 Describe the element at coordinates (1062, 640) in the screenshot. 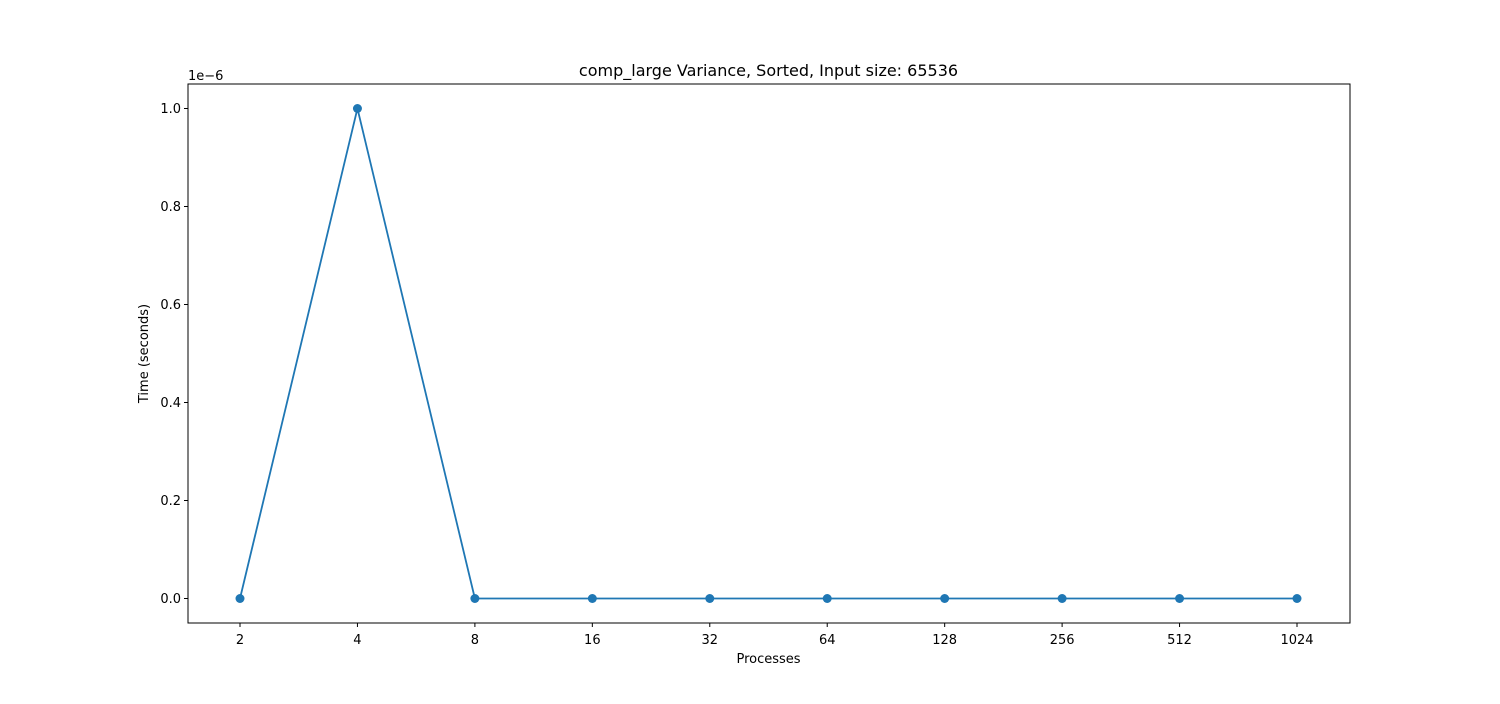

I see `x-tick-label: 256` at that location.